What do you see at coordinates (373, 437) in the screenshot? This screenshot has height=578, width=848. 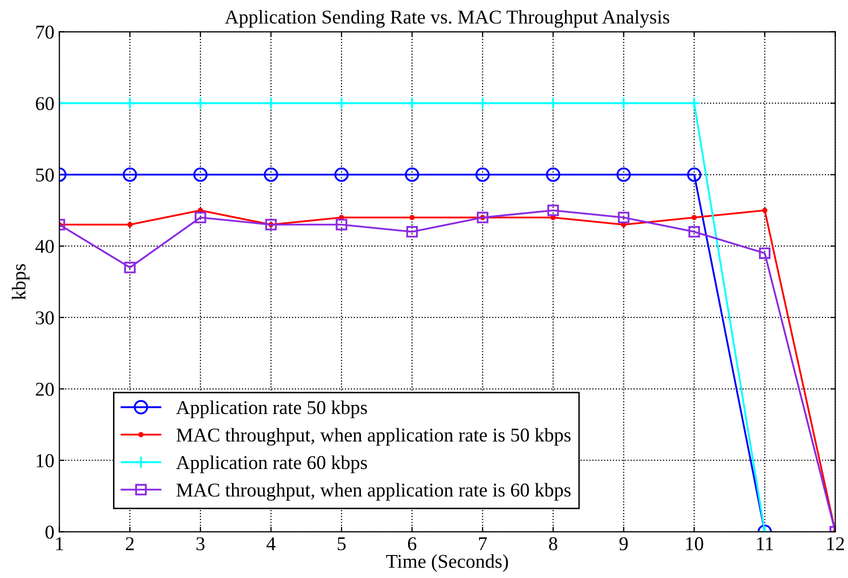 I see `legend-label: MAC throughput, when application rate is 50 kbps` at bounding box center [373, 437].